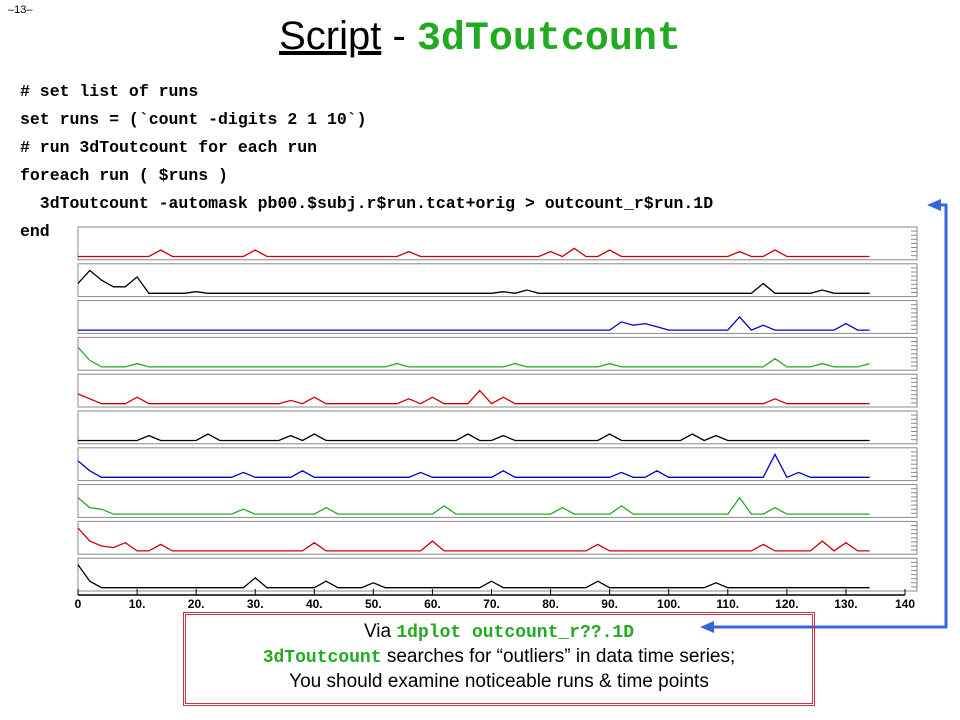 This screenshot has height=720, width=960. I want to click on code-line: # set list of runs, so click(109, 91).